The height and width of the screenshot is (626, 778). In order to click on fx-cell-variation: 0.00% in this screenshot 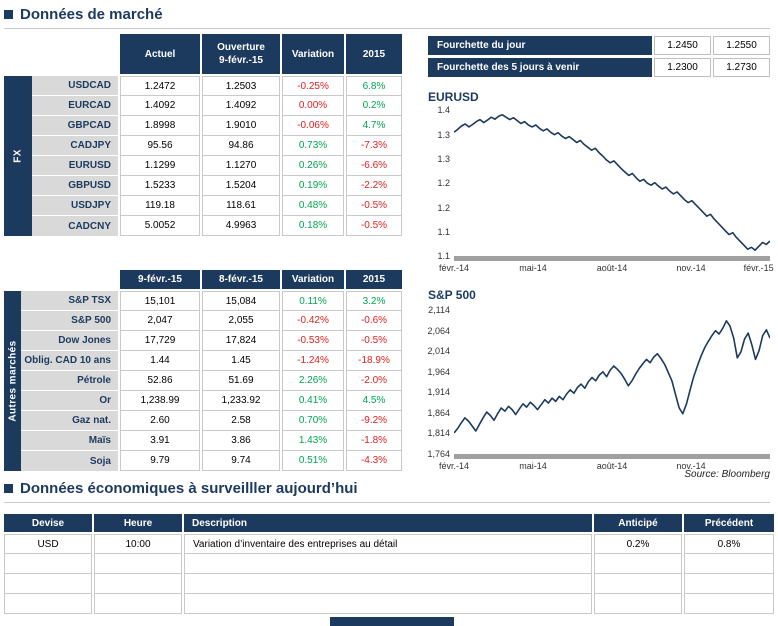, I will do `click(313, 106)`.